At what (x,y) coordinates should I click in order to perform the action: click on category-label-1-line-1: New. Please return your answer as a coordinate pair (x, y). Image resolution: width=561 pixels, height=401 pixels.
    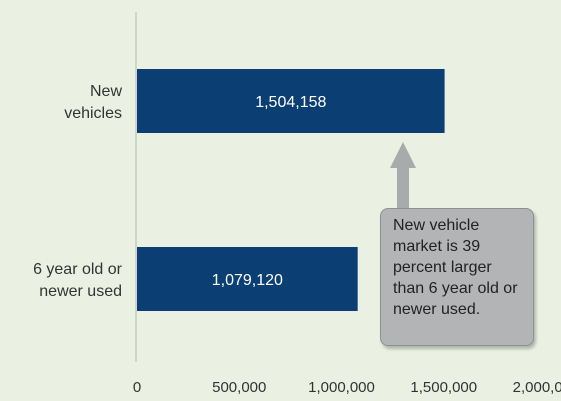
    Looking at the image, I should click on (106, 91).